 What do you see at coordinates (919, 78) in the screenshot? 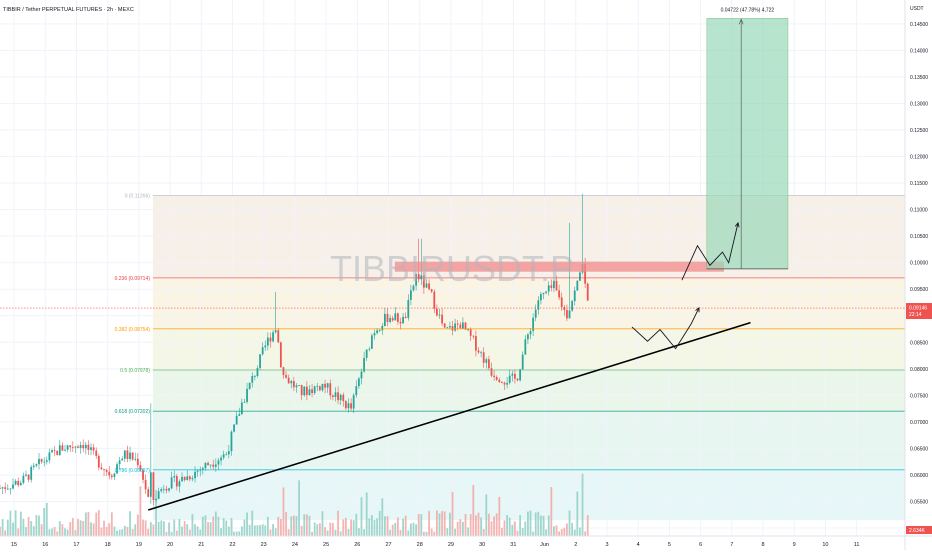
I see `price-tick-label: 0.13500` at bounding box center [919, 78].